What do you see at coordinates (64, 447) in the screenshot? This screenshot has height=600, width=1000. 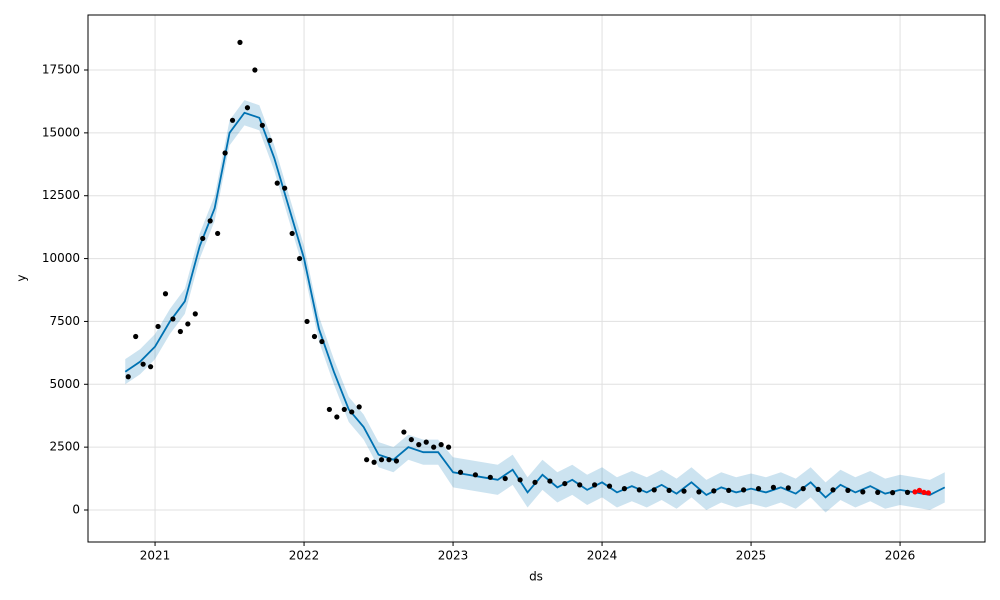 I see `y-tick-label: 2500` at bounding box center [64, 447].